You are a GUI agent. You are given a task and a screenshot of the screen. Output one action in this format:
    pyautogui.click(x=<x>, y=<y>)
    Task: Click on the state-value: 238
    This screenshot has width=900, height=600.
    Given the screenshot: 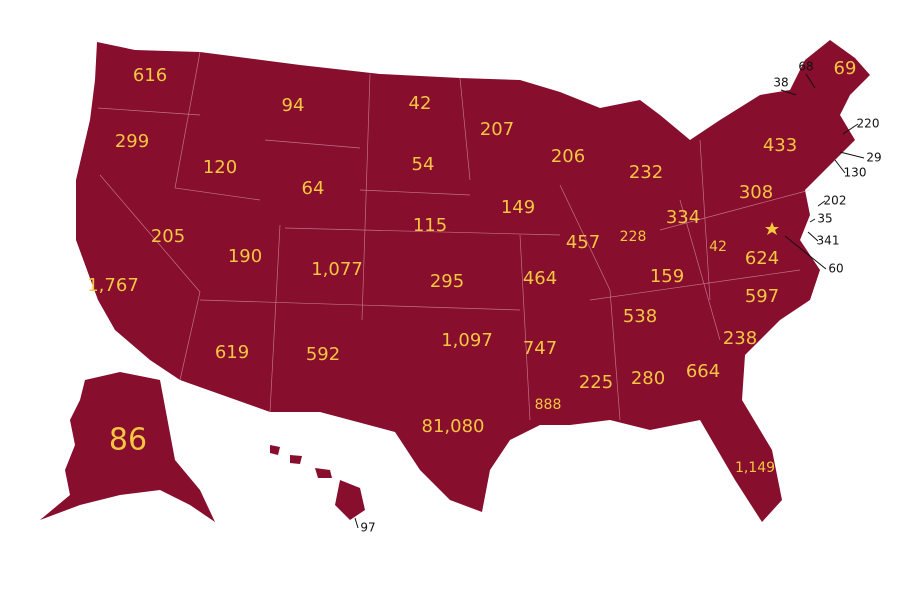 What is the action you would take?
    pyautogui.click(x=740, y=338)
    